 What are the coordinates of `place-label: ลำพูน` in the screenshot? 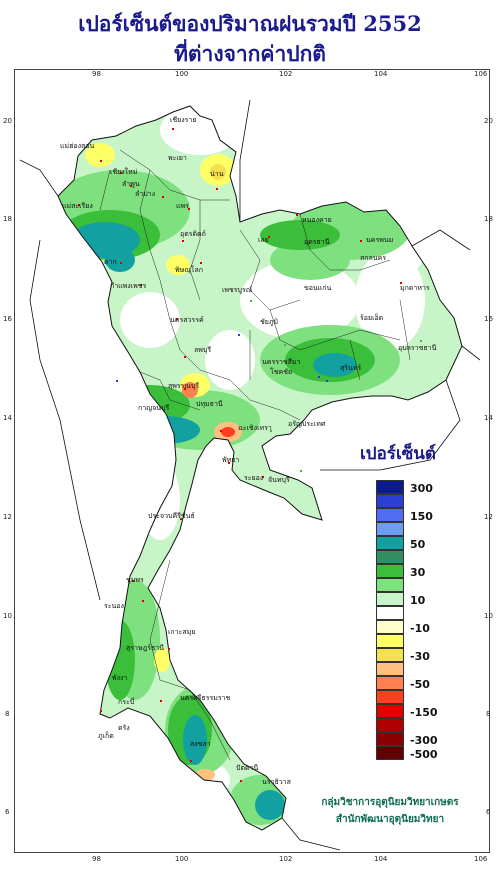 It's located at (131, 184).